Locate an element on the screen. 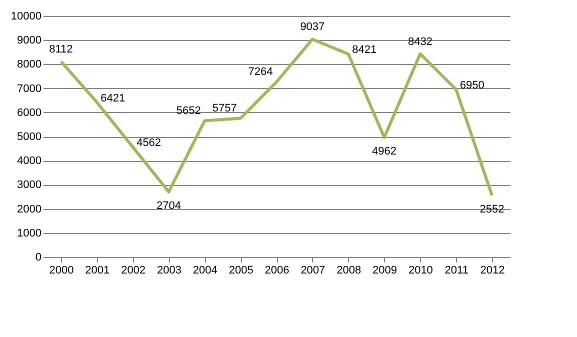  x-tick-label: 2011 is located at coordinates (456, 270).